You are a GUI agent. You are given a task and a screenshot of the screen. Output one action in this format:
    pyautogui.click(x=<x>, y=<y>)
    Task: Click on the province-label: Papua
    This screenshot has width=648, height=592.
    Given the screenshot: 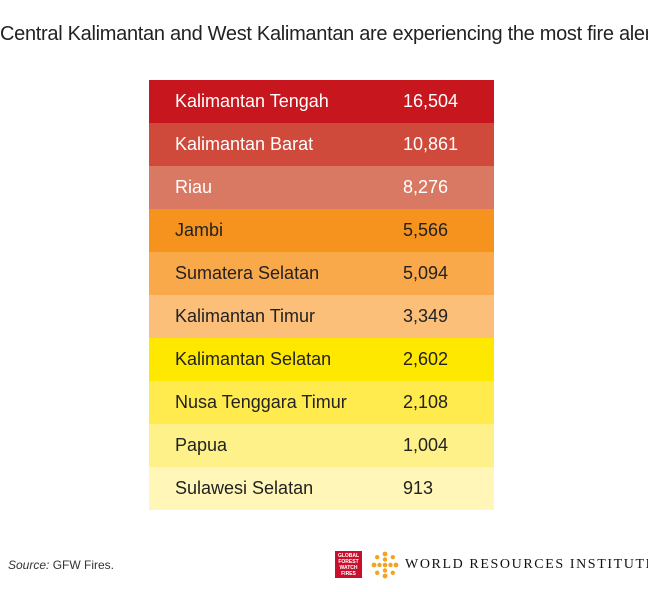 What is the action you would take?
    pyautogui.click(x=201, y=445)
    